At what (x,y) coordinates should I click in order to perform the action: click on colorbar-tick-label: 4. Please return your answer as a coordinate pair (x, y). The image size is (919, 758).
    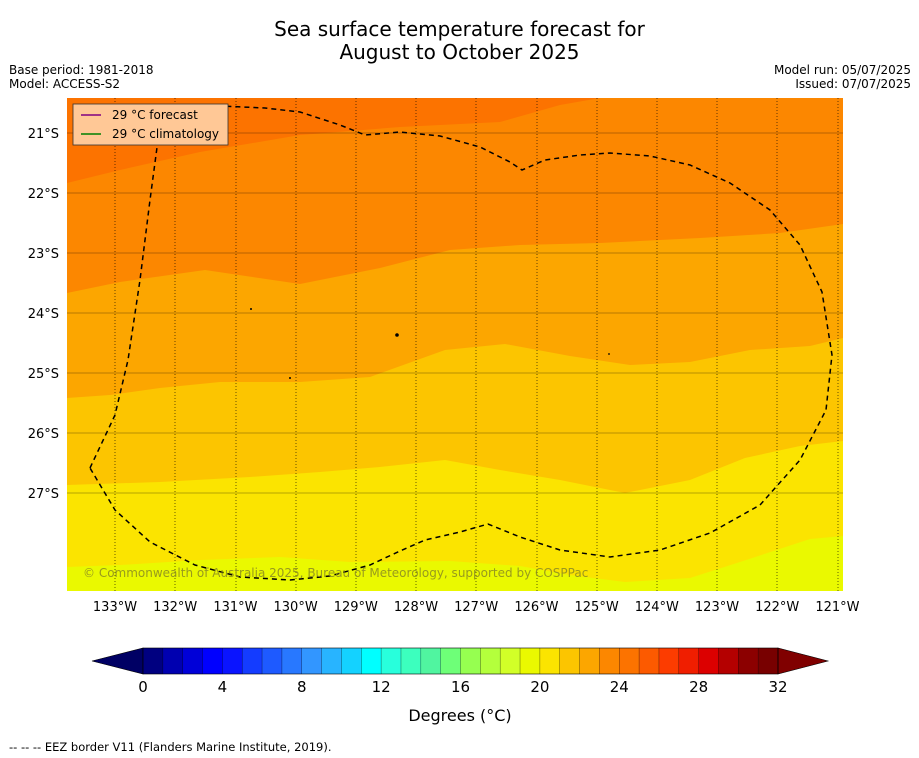
    Looking at the image, I should click on (223, 687).